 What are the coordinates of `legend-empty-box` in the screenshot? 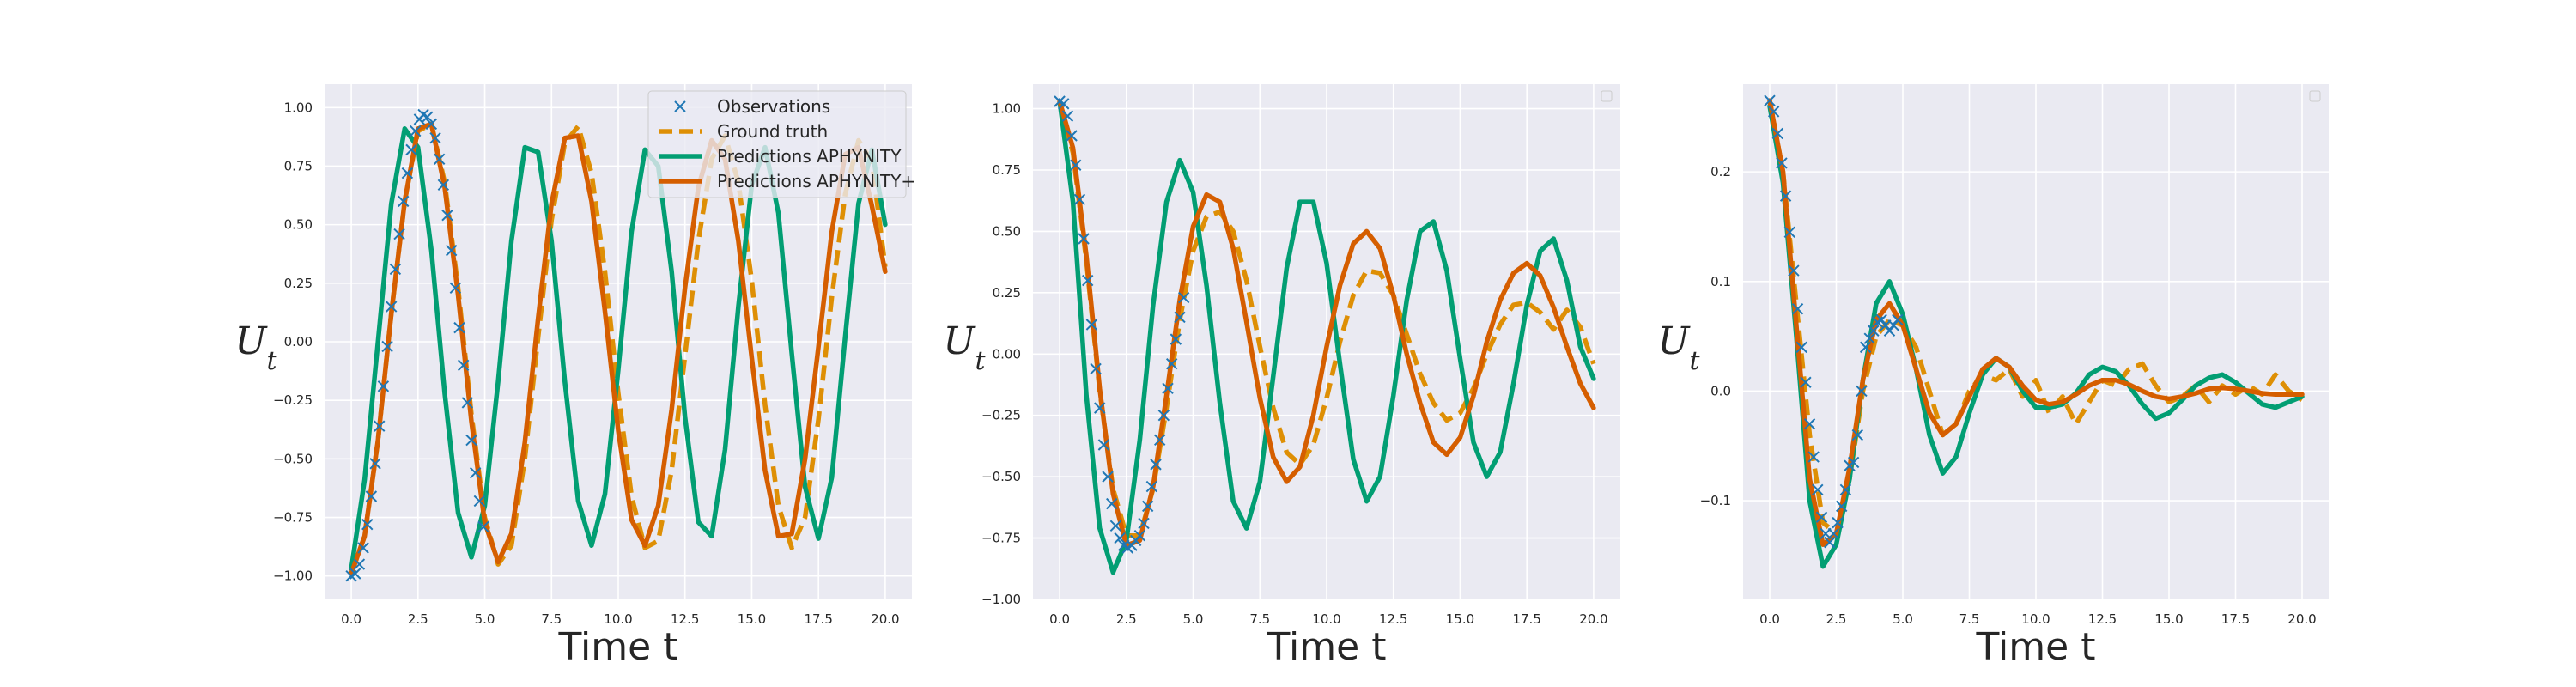 It's located at (2315, 96).